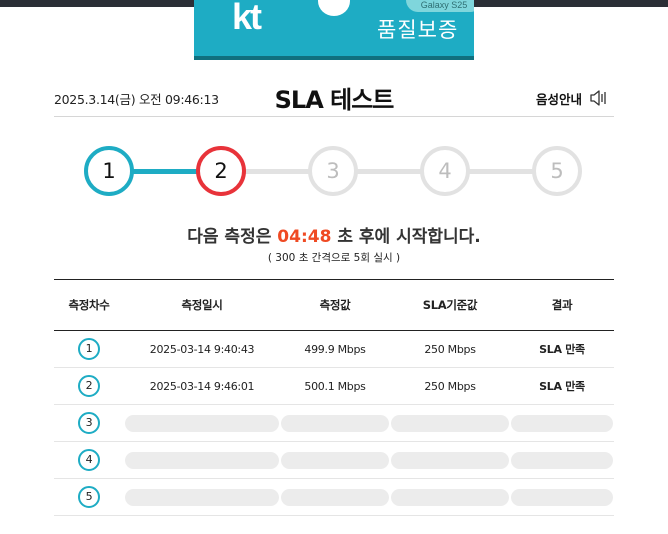 The height and width of the screenshot is (534, 668). I want to click on voice-guide-button: 음성안내, so click(572, 98).